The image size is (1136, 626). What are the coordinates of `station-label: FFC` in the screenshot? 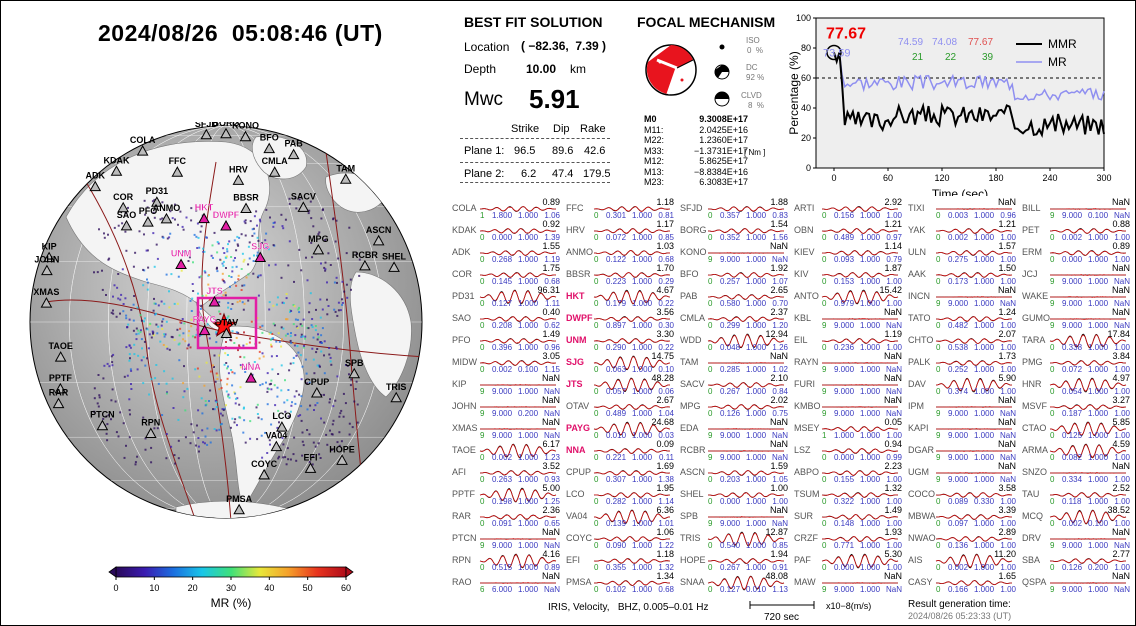 It's located at (178, 161).